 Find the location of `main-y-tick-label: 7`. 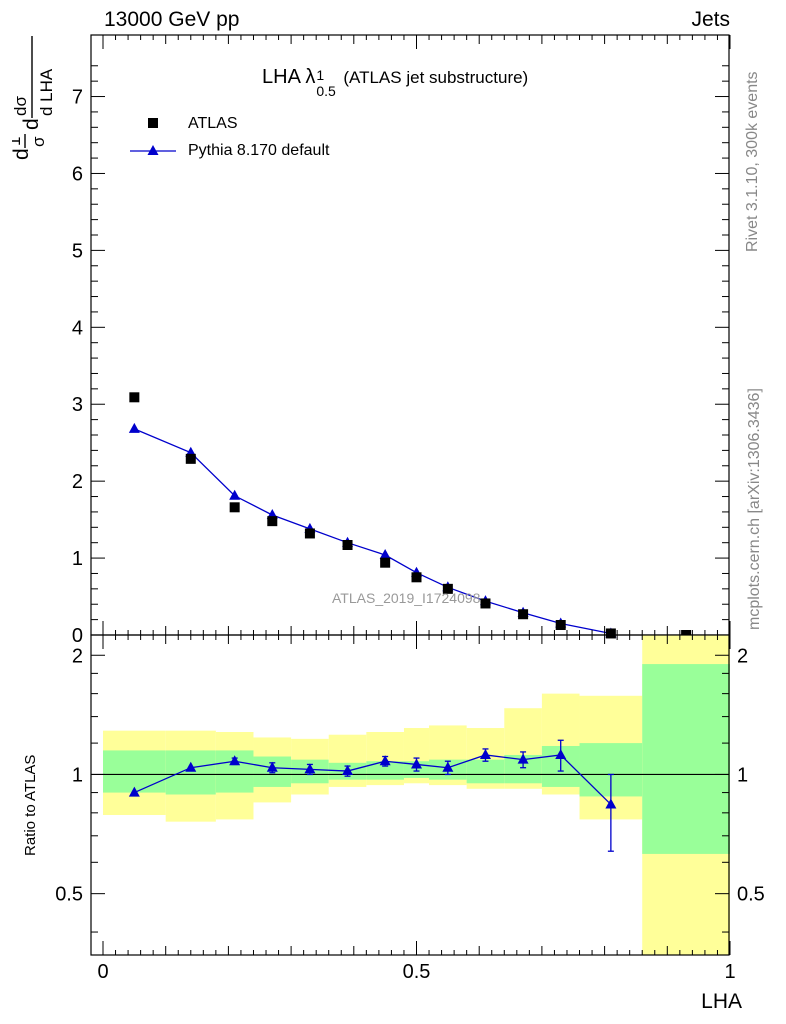

main-y-tick-label: 7 is located at coordinates (77, 98).